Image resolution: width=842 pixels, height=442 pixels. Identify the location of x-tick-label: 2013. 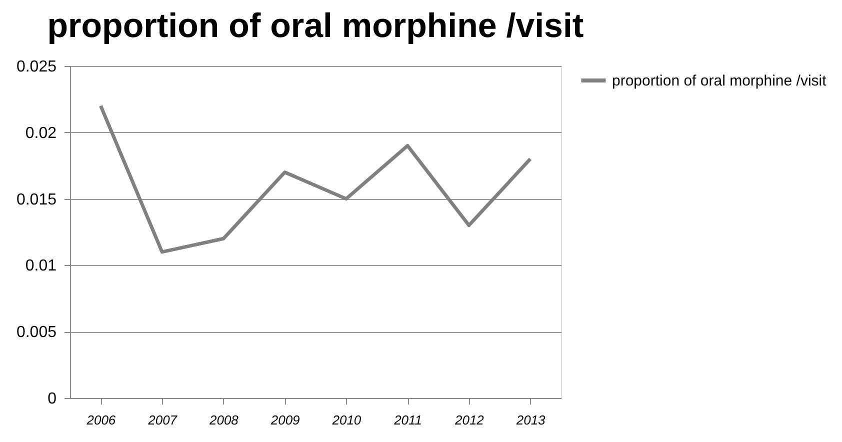
(530, 420).